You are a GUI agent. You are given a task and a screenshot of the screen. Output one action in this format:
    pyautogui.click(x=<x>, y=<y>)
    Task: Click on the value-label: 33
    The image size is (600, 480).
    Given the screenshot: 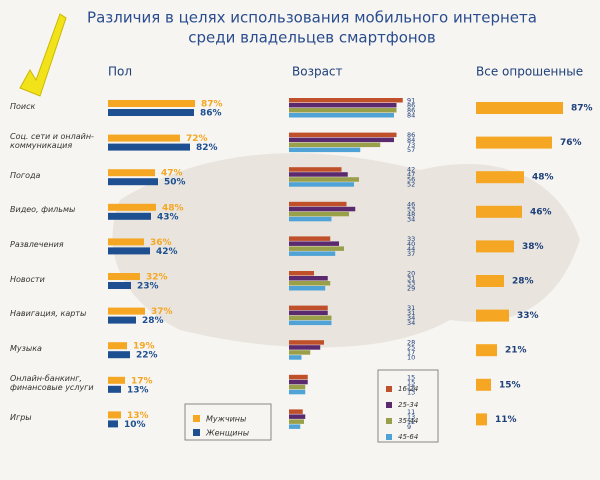 What is the action you would take?
    pyautogui.click(x=411, y=284)
    